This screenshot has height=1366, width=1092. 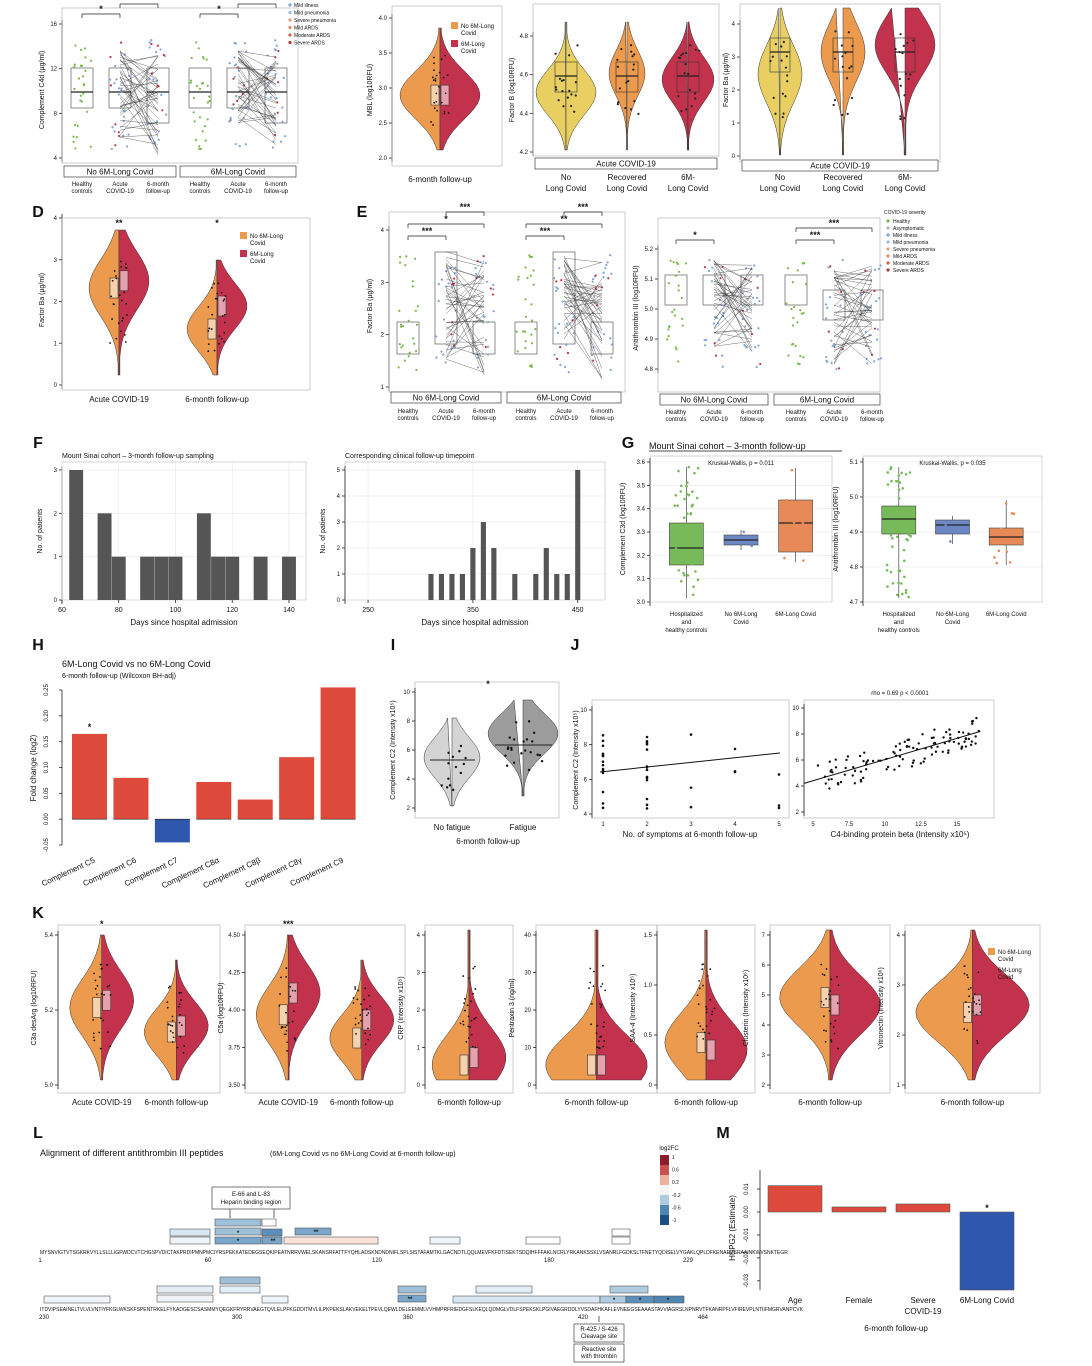 What do you see at coordinates (139, 99) in the screenshot?
I see `c4d-pair-line` at bounding box center [139, 99].